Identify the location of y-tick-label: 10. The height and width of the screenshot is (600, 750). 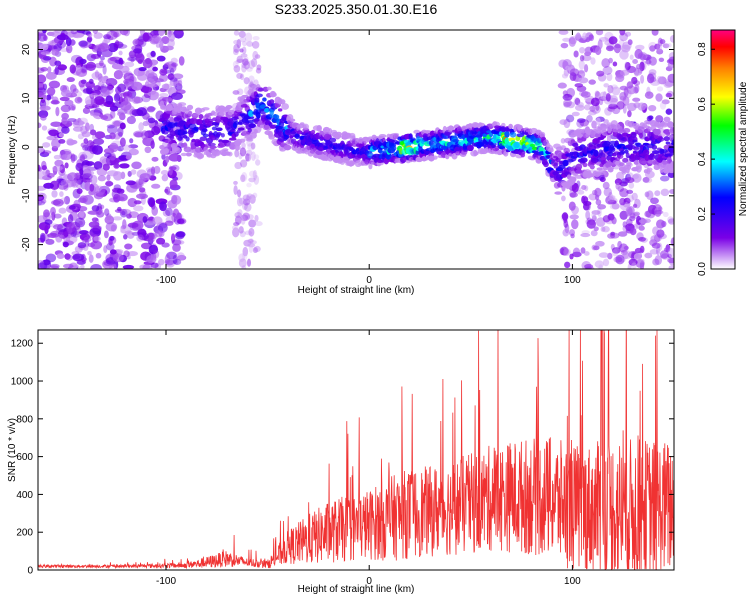
(26, 98).